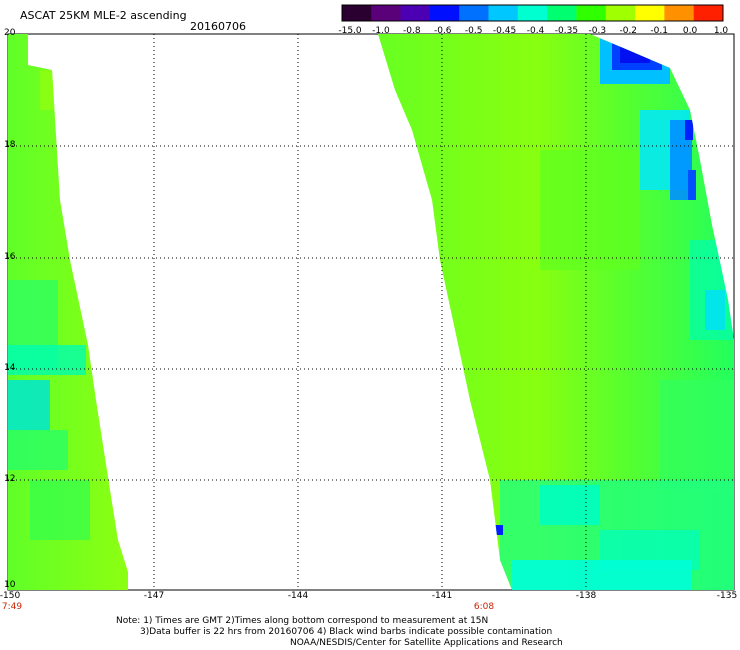 Image resolution: width=740 pixels, height=650 pixels. I want to click on colorbar-label: -1.0, so click(381, 31).